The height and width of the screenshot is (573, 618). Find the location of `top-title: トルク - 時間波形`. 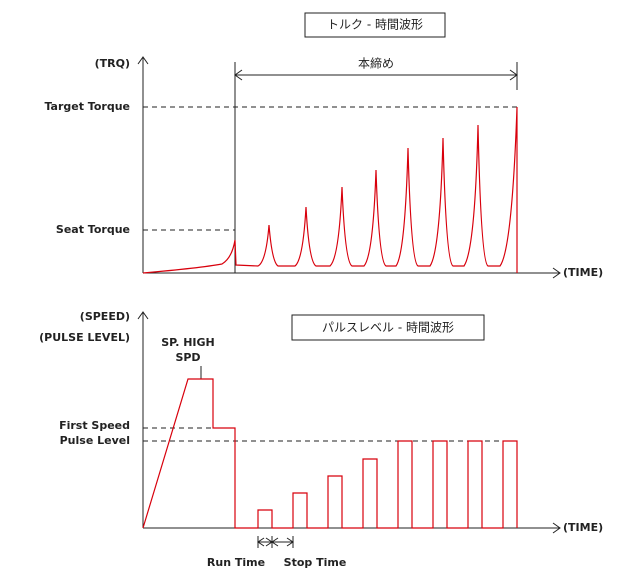

top-title: トルク - 時間波形 is located at coordinates (375, 25).